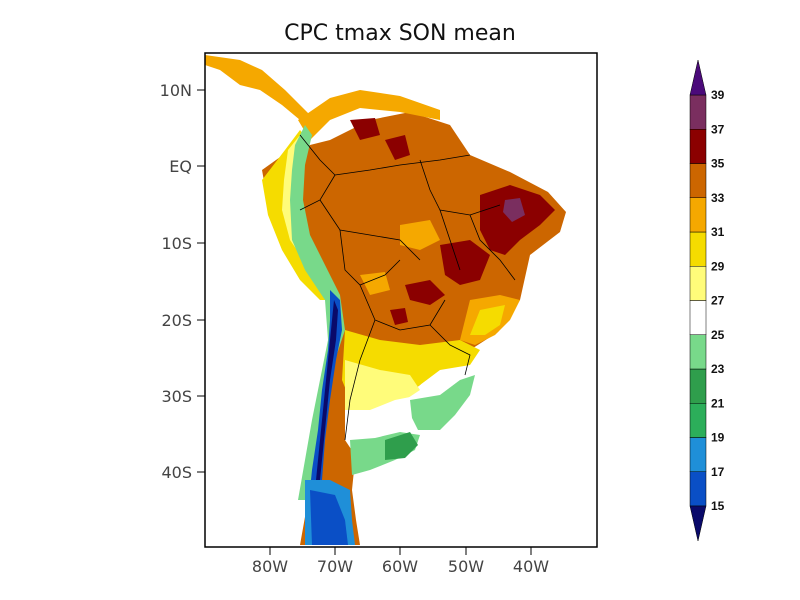 This screenshot has width=800, height=600. I want to click on andes-navy-core, so click(326, 400).